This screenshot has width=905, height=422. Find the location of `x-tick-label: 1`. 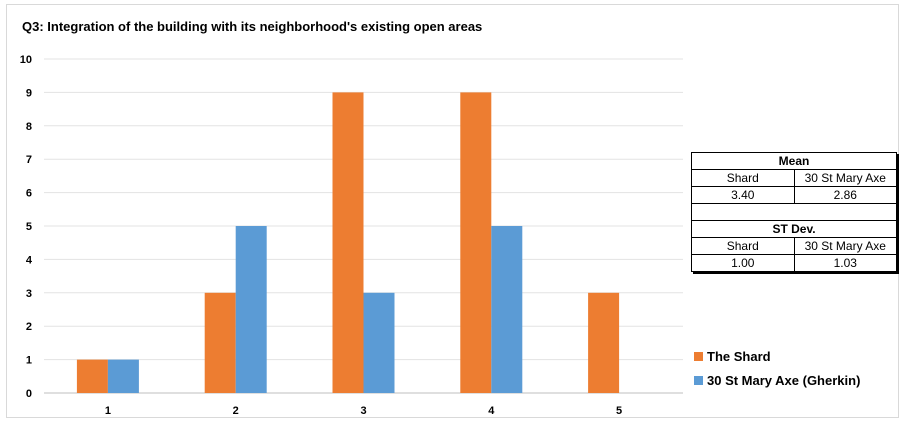

x-tick-label: 1 is located at coordinates (108, 411).